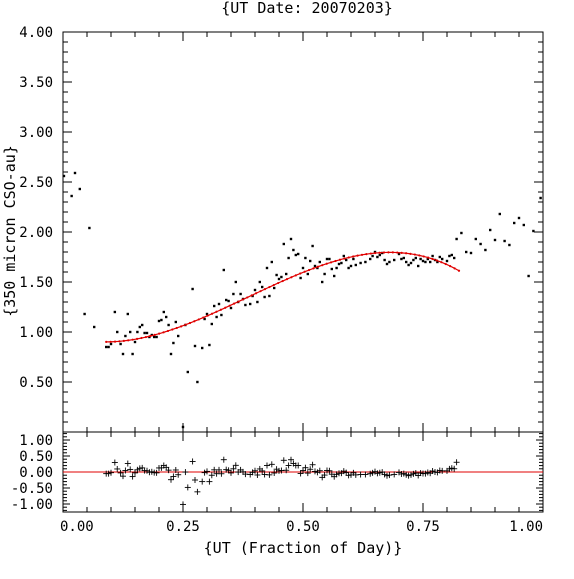  I want to click on residual-tick-labels: 1.000.500.00-0.50-1.00, so click(32, 473).